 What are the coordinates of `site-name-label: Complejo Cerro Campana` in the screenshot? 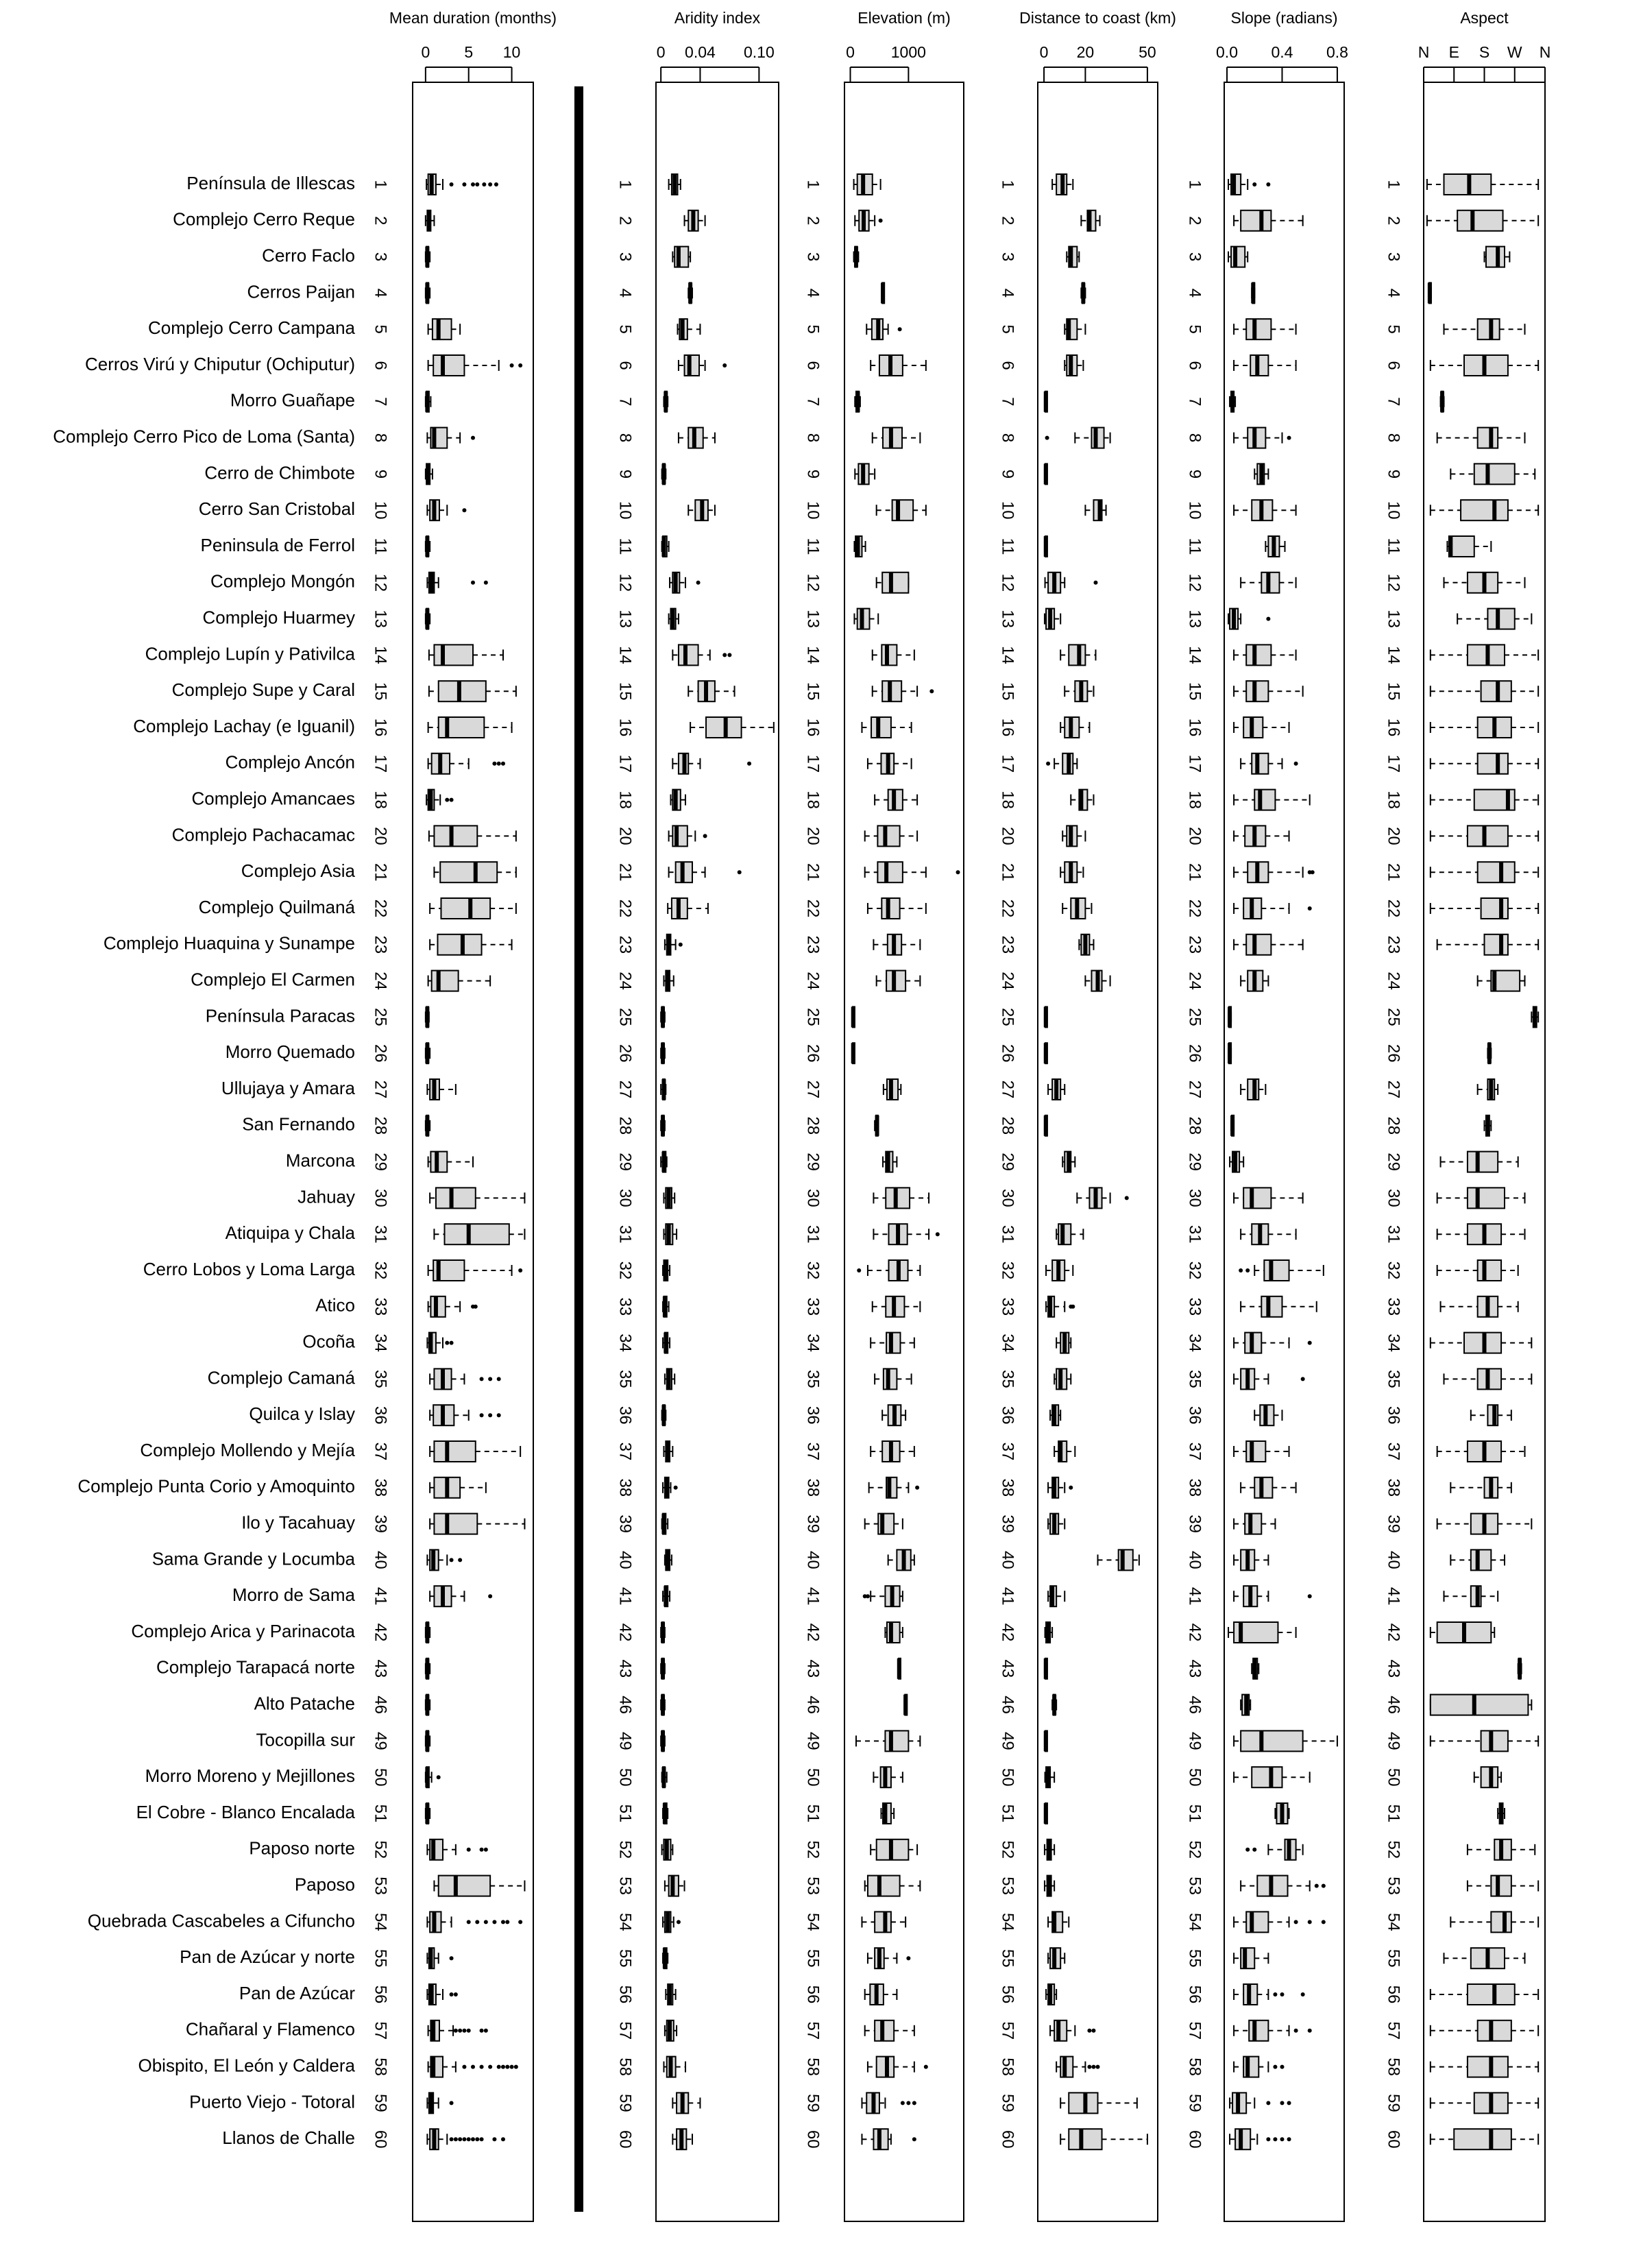 It's located at (252, 328).